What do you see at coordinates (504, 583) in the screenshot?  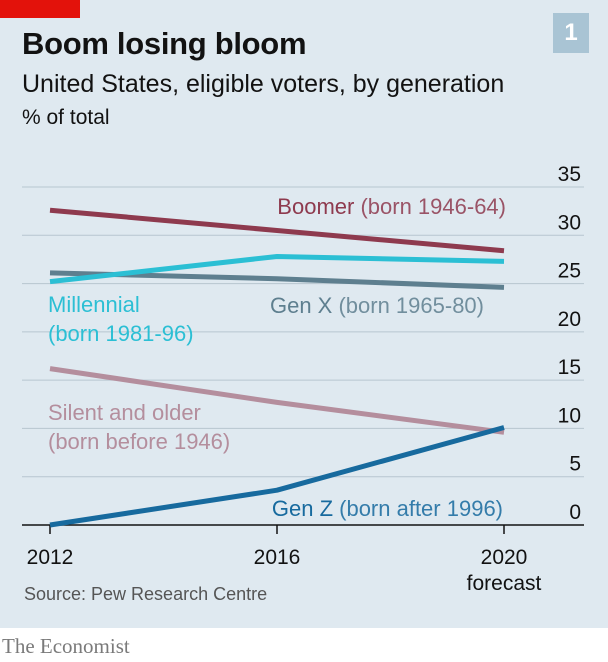 I see `x-tick-sublabel: forecast` at bounding box center [504, 583].